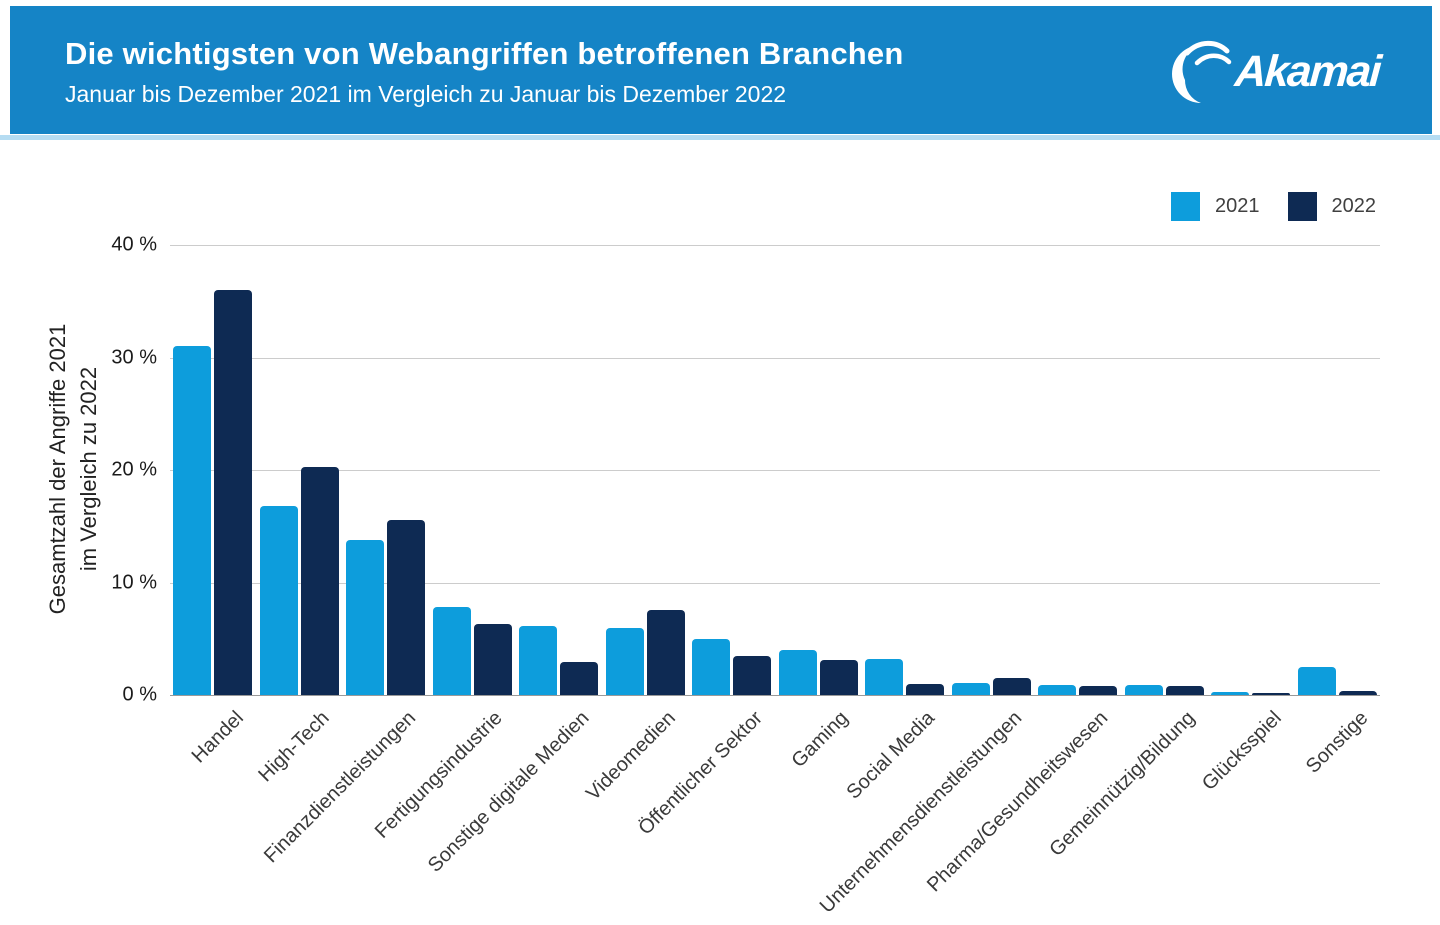 The height and width of the screenshot is (925, 1440). Describe the element at coordinates (492, 659) in the screenshot. I see `bar-fertigungsindustrie-2022` at that location.